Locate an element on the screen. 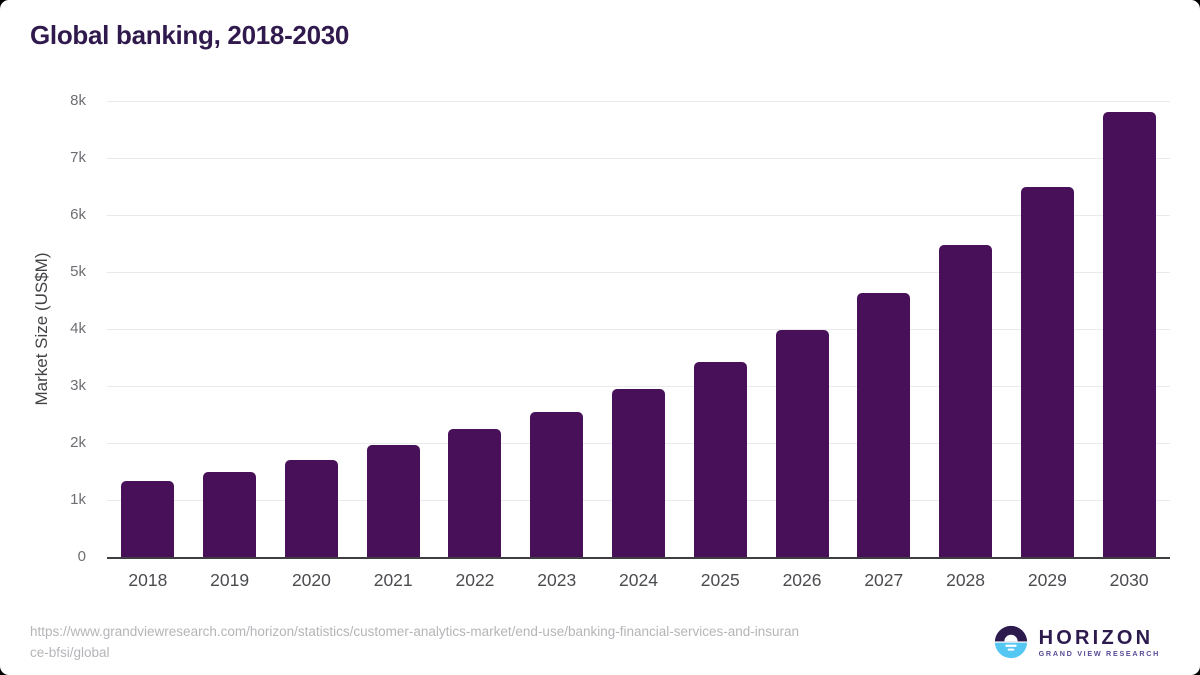 The height and width of the screenshot is (675, 1200). y-tick-label-3k: 3k is located at coordinates (78, 385).